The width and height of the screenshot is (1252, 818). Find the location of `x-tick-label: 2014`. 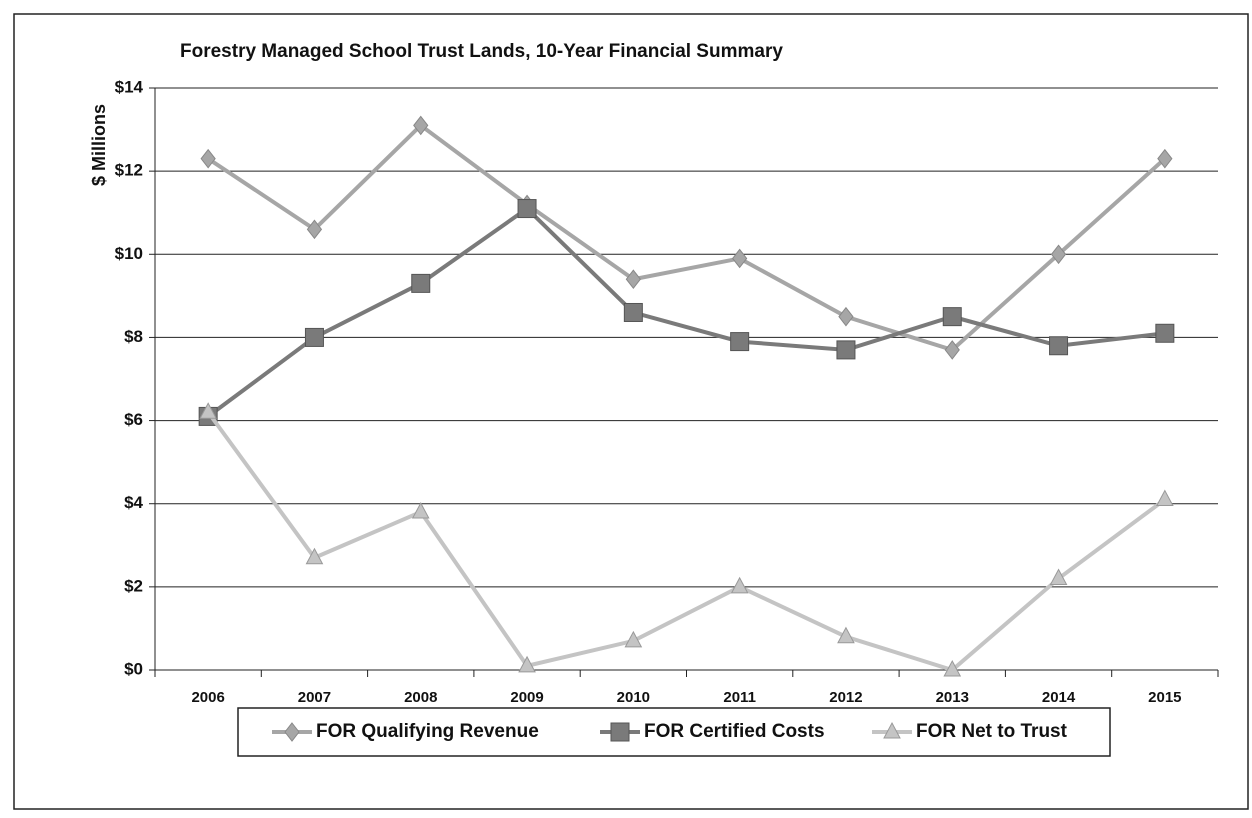

x-tick-label: 2014 is located at coordinates (1059, 697).